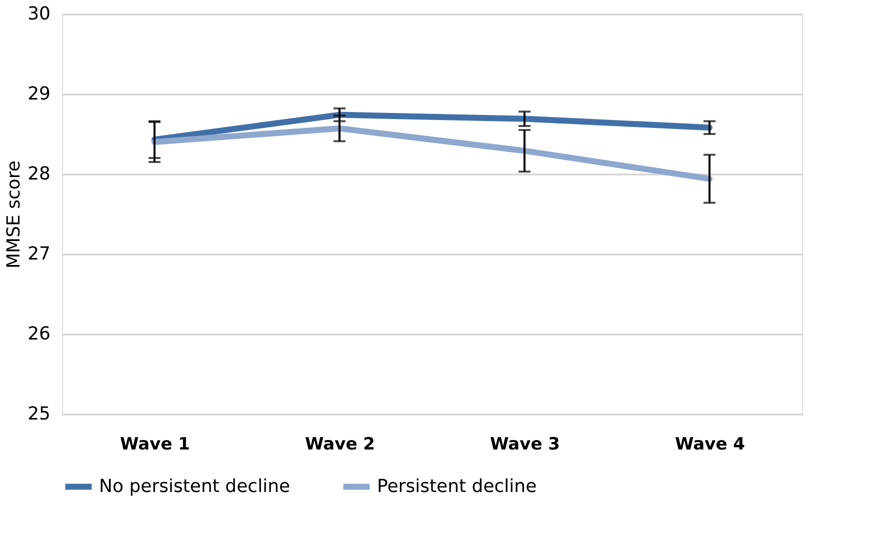 This screenshot has height=551, width=879. I want to click on y-tick-label: 30, so click(39, 14).